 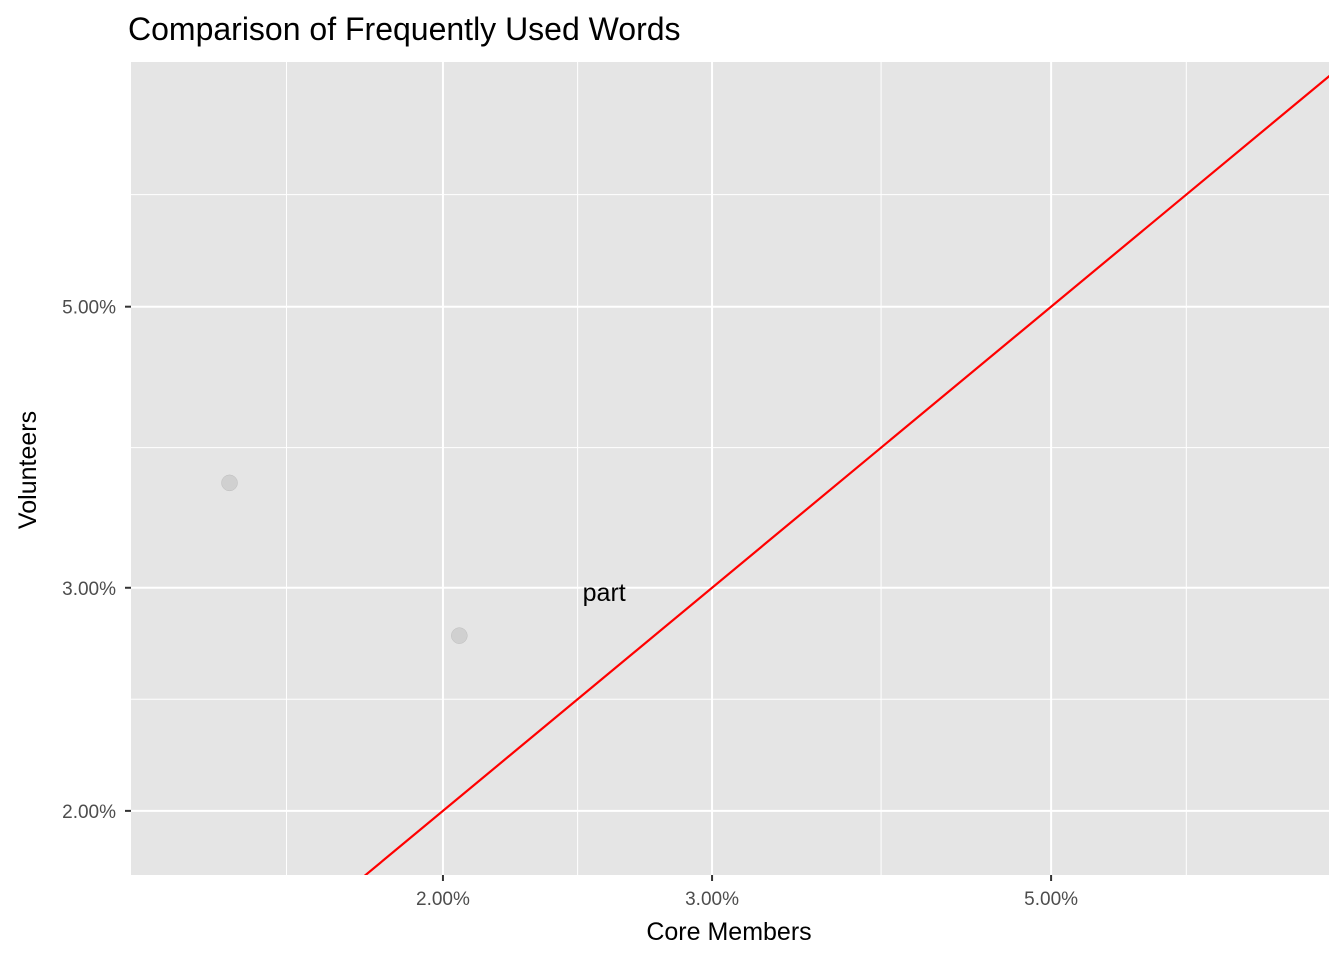 I want to click on point-label: part, so click(x=604, y=593).